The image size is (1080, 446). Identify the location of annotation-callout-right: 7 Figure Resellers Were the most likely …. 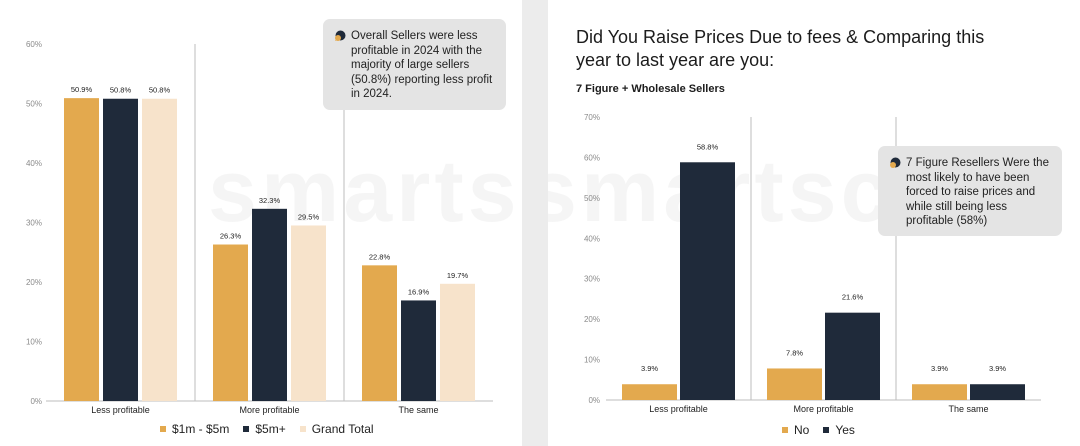
(970, 191).